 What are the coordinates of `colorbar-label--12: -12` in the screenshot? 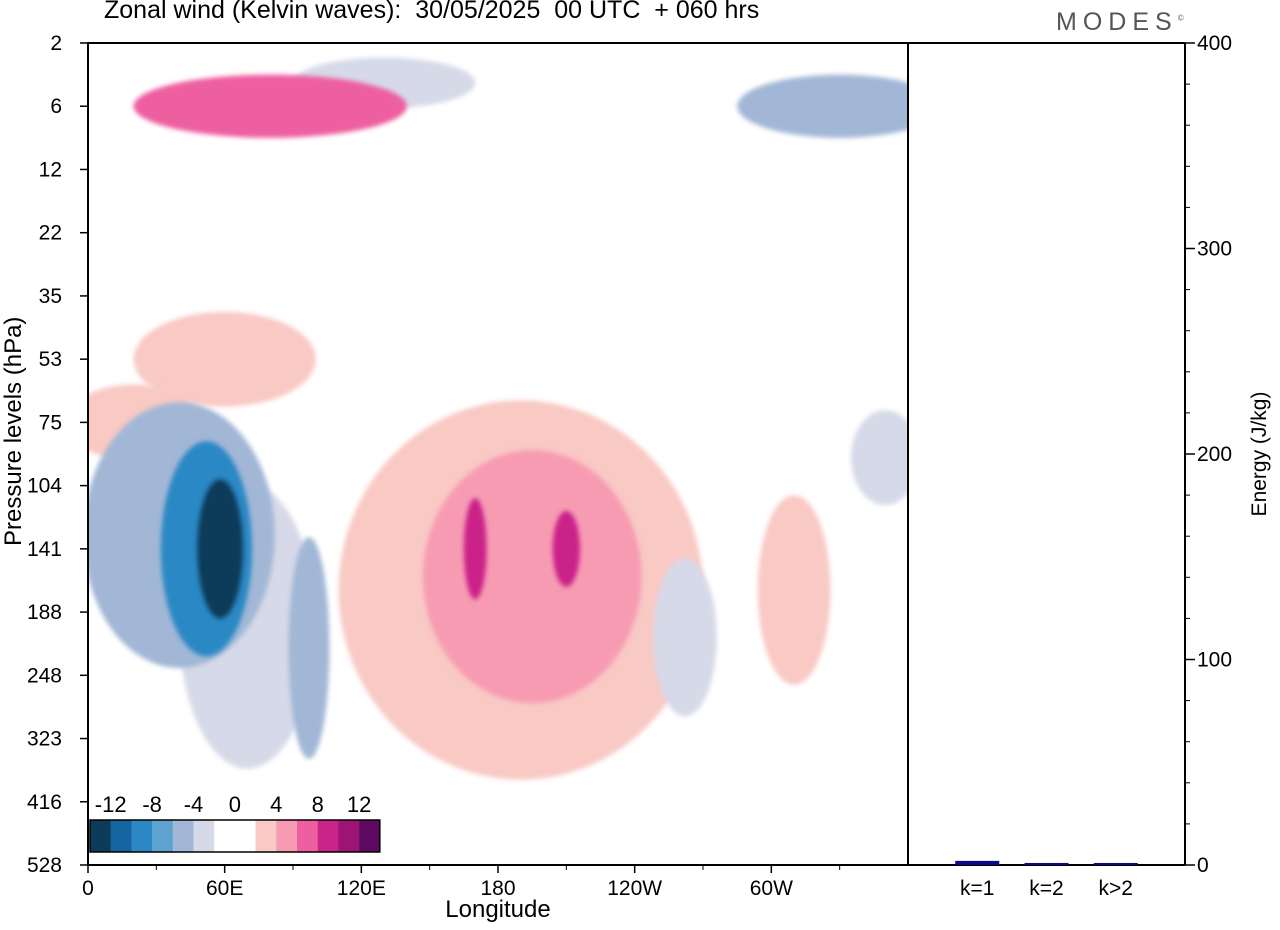 It's located at (111, 804).